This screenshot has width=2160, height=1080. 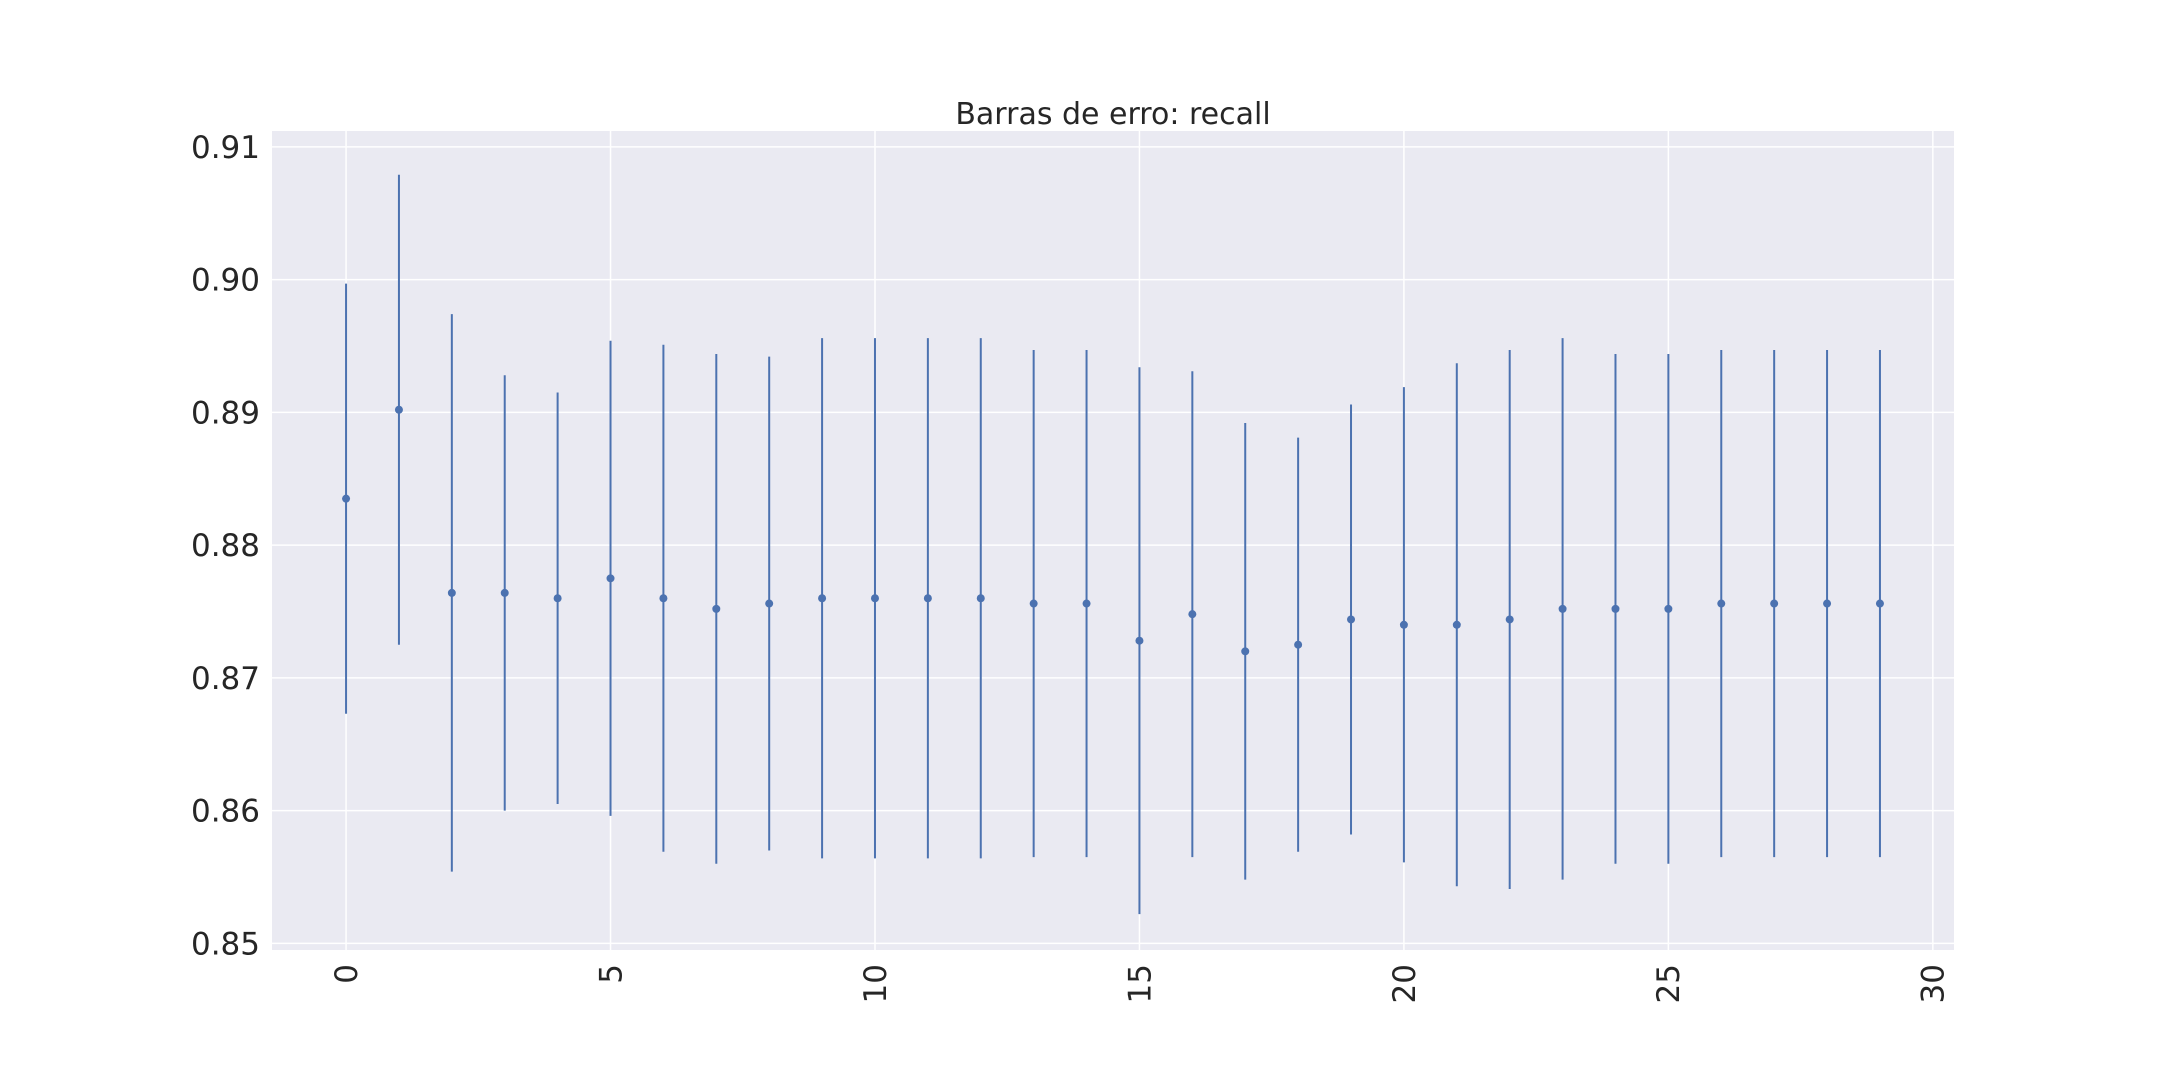 What do you see at coordinates (1405, 983) in the screenshot?
I see `x-tick-label: 20` at bounding box center [1405, 983].